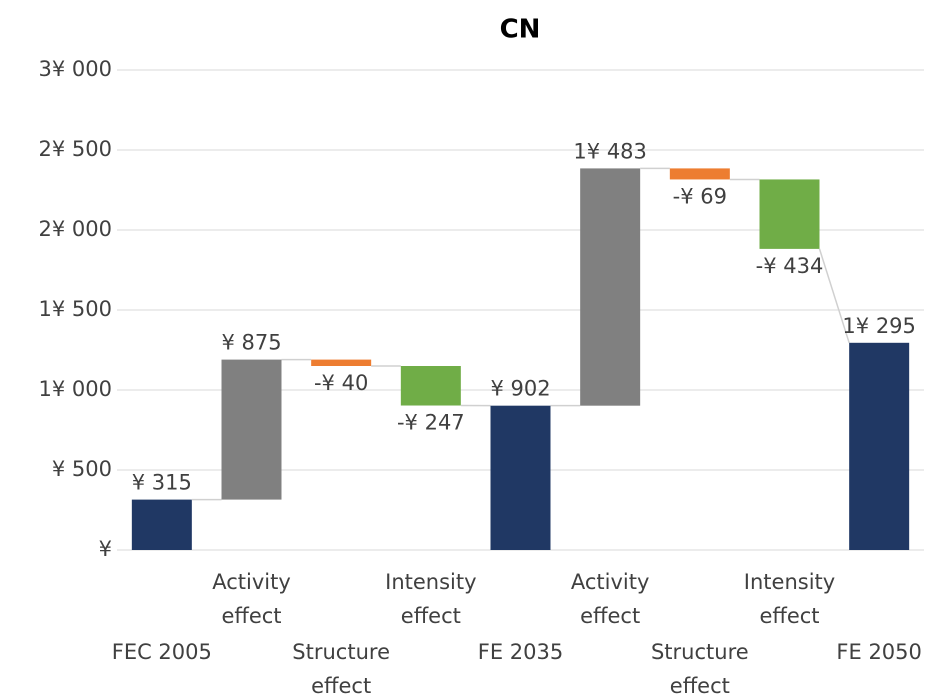 This screenshot has height=697, width=931. What do you see at coordinates (75, 389) in the screenshot?
I see `y-tick-label: 1¥ 000` at bounding box center [75, 389].